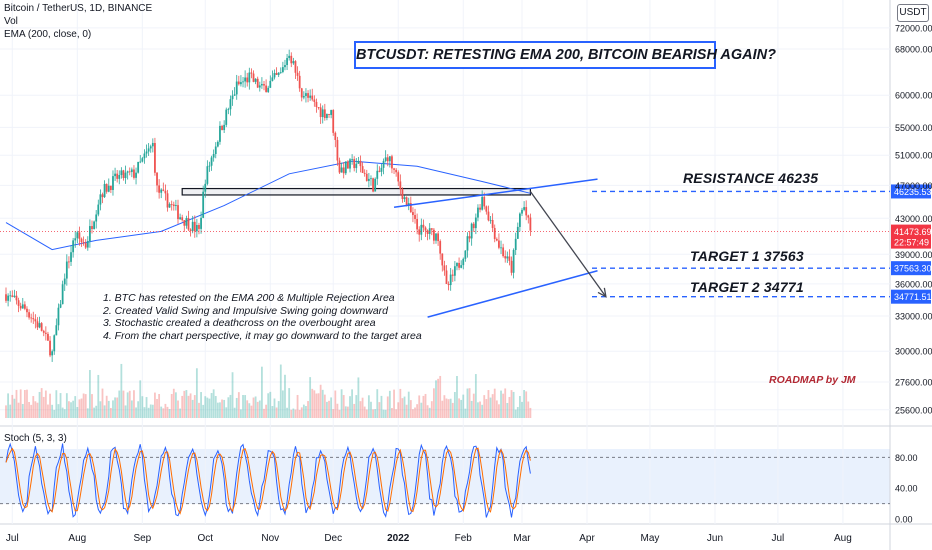  I want to click on y-tick-label-12: 25600.00, so click(913, 410).